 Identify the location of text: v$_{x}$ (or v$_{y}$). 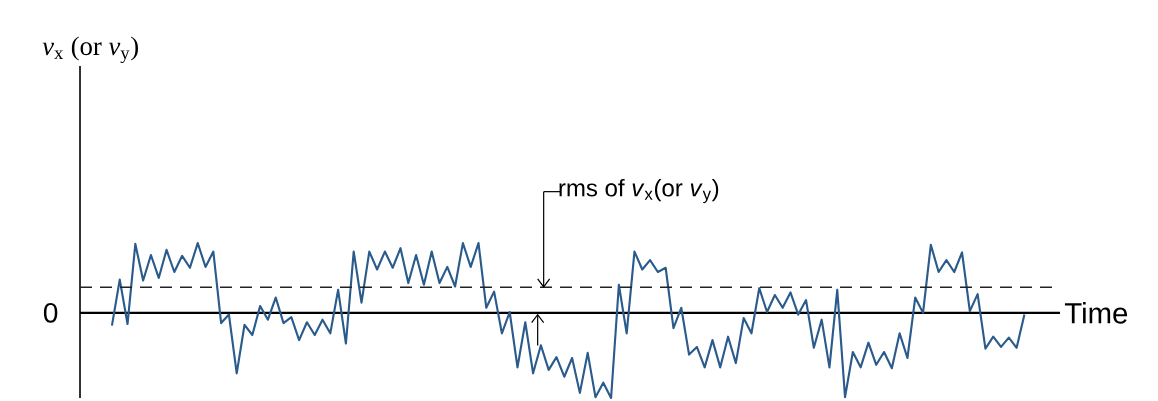
(90, 50).